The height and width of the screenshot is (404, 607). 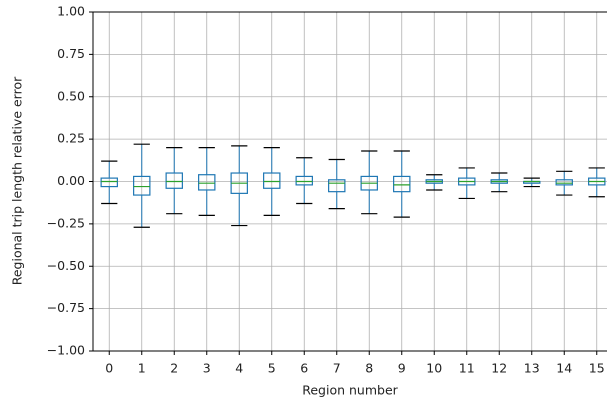 What do you see at coordinates (66, 222) in the screenshot?
I see `y-tick-label: −0.25` at bounding box center [66, 222].